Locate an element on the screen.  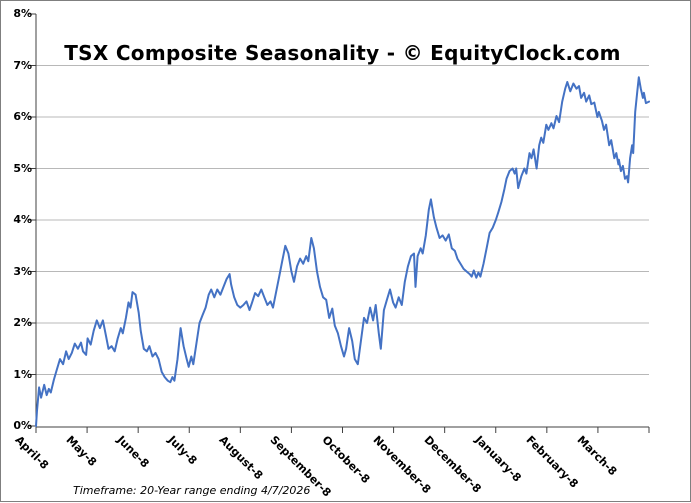
y-axis-label: 1% is located at coordinates (22, 374).